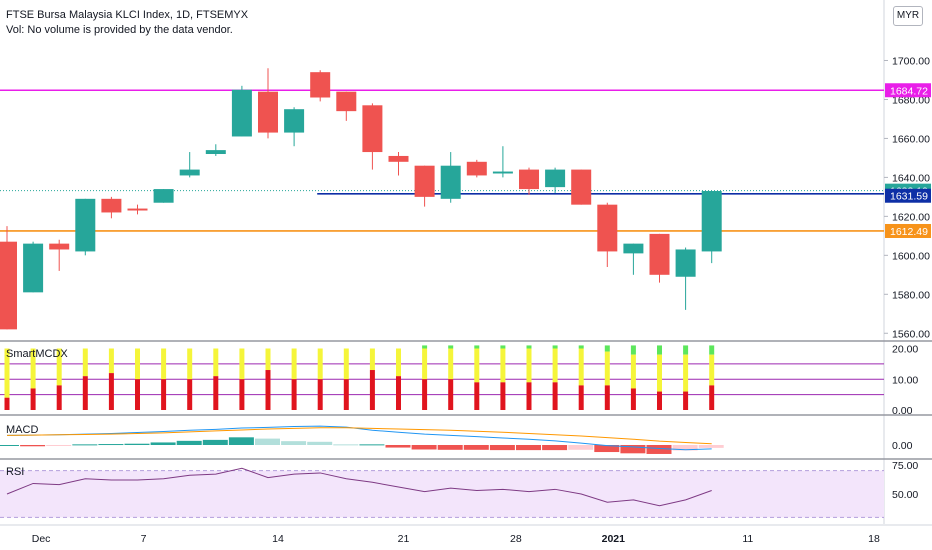  Describe the element at coordinates (908, 195) in the screenshot. I see `price-tag-blue-bg` at that location.